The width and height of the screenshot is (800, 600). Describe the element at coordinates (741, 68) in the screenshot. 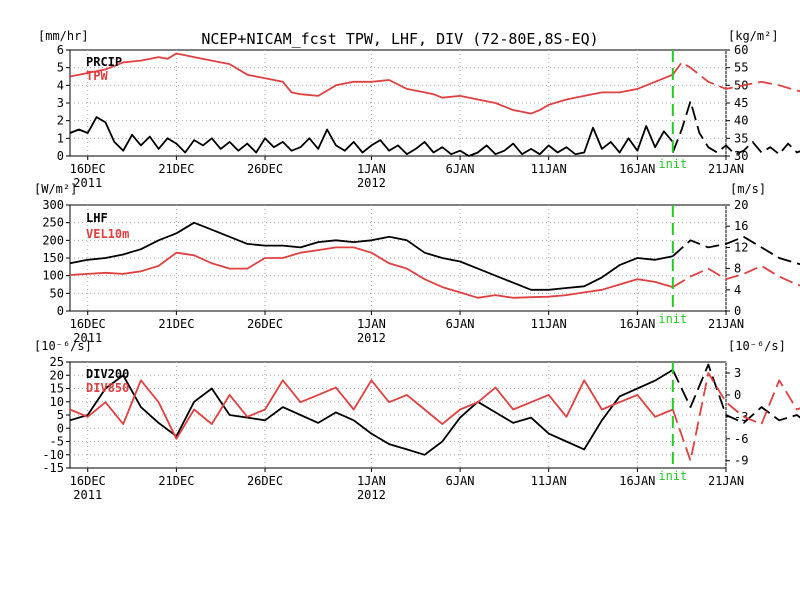

I see `right-tick-label: 55` at that location.